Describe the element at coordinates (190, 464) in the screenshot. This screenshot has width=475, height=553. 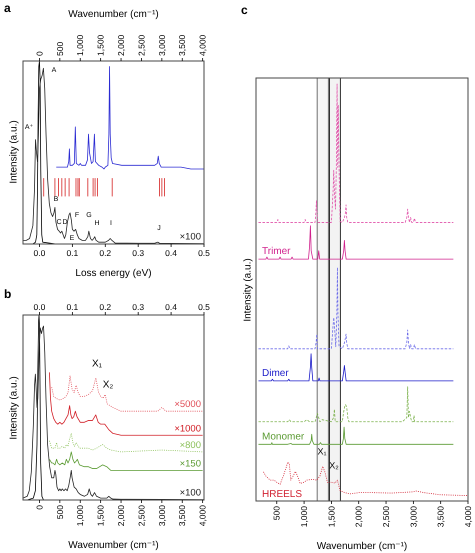
I see `series-label: ×150` at that location.